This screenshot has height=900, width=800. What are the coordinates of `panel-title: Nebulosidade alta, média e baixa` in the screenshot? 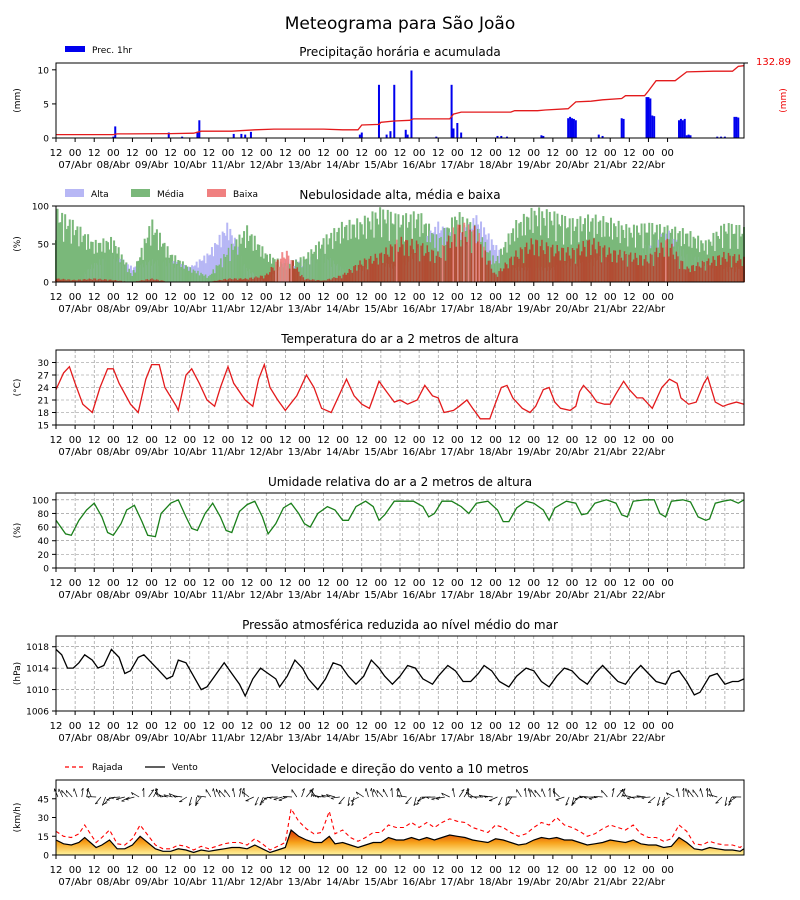 It's located at (399, 195).